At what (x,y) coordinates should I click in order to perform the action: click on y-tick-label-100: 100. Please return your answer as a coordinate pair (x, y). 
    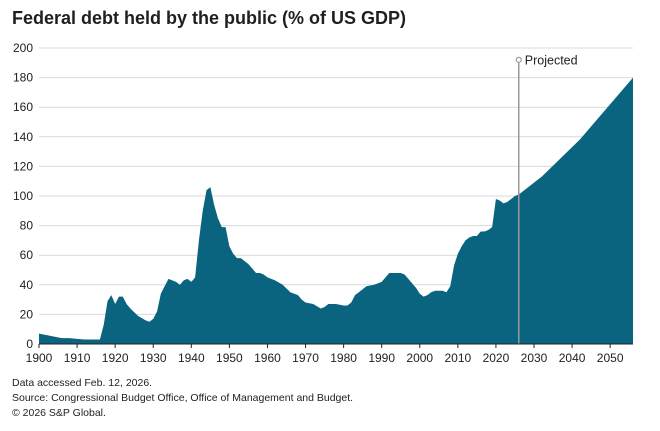
    Looking at the image, I should click on (23, 196).